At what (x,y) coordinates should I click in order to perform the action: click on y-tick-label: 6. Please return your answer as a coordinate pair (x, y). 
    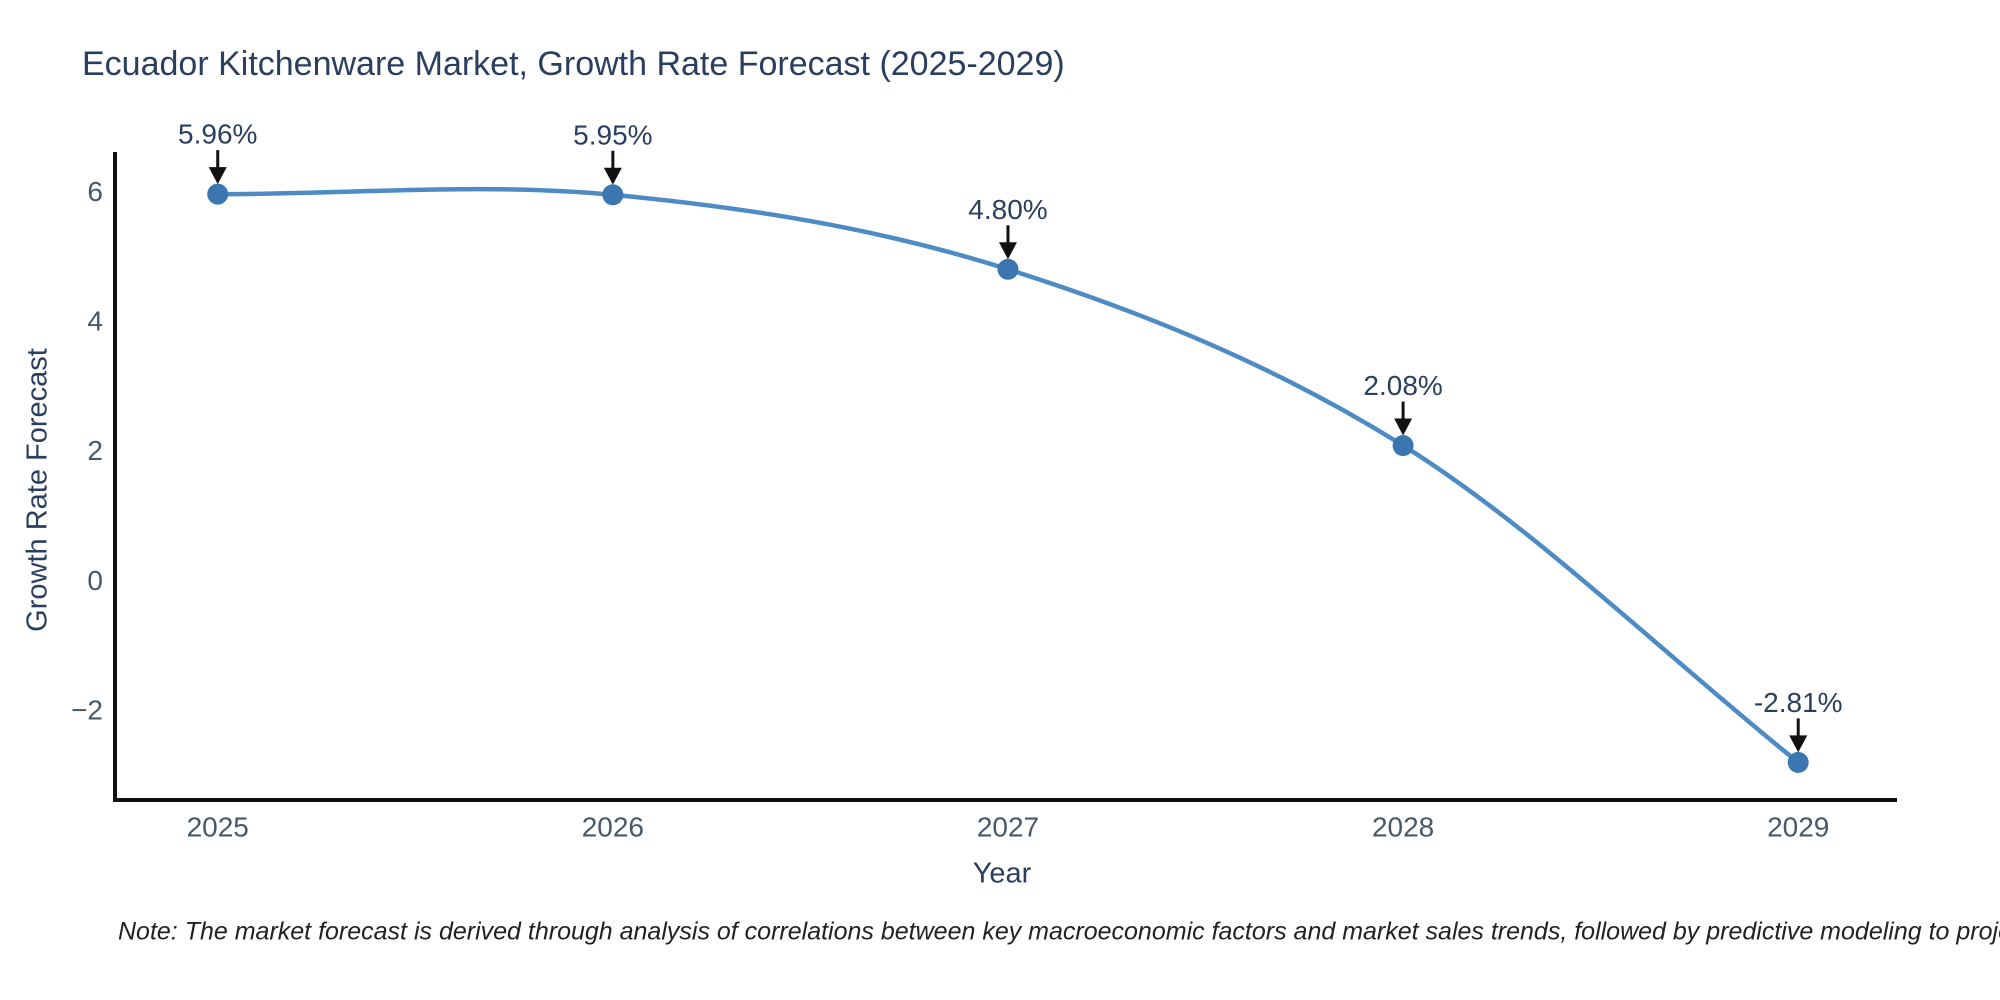
    Looking at the image, I should click on (95, 191).